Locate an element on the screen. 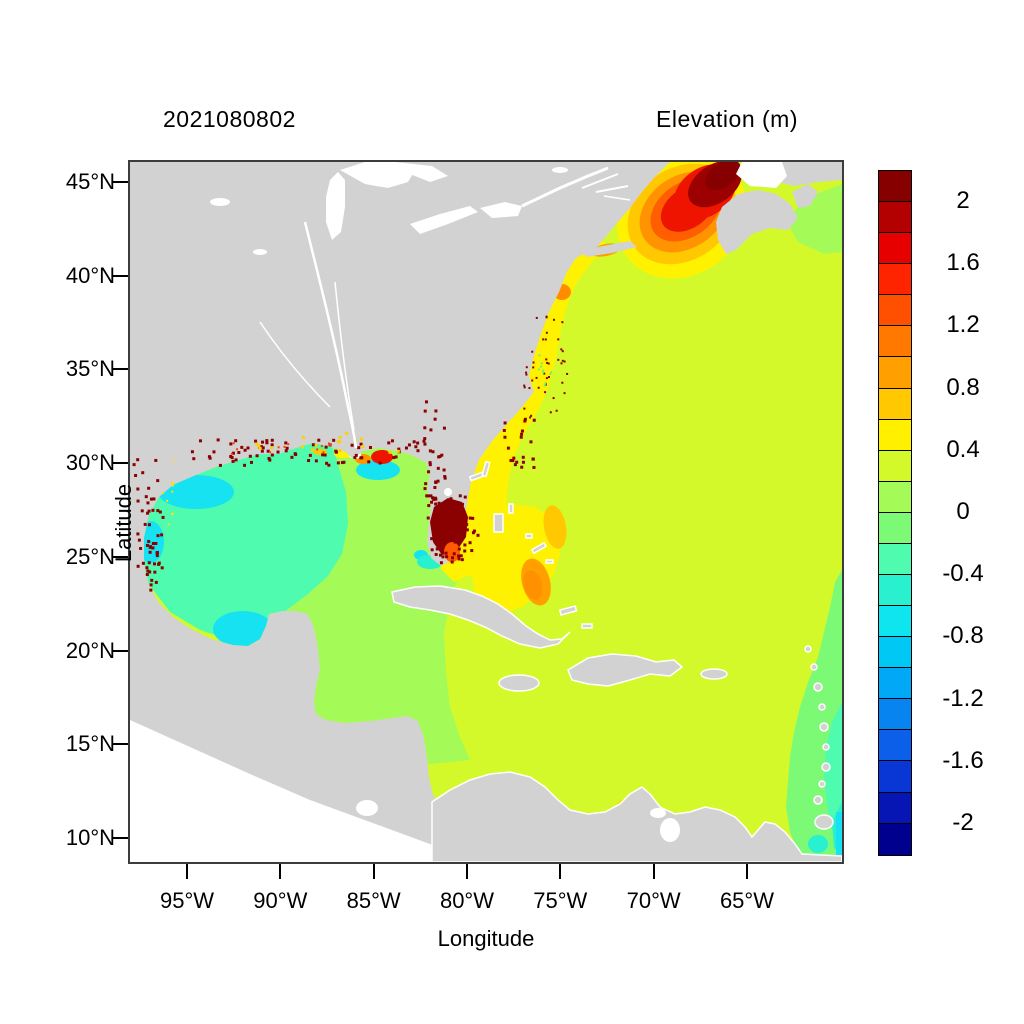  colorbar-tick-label: 2 is located at coordinates (963, 201).